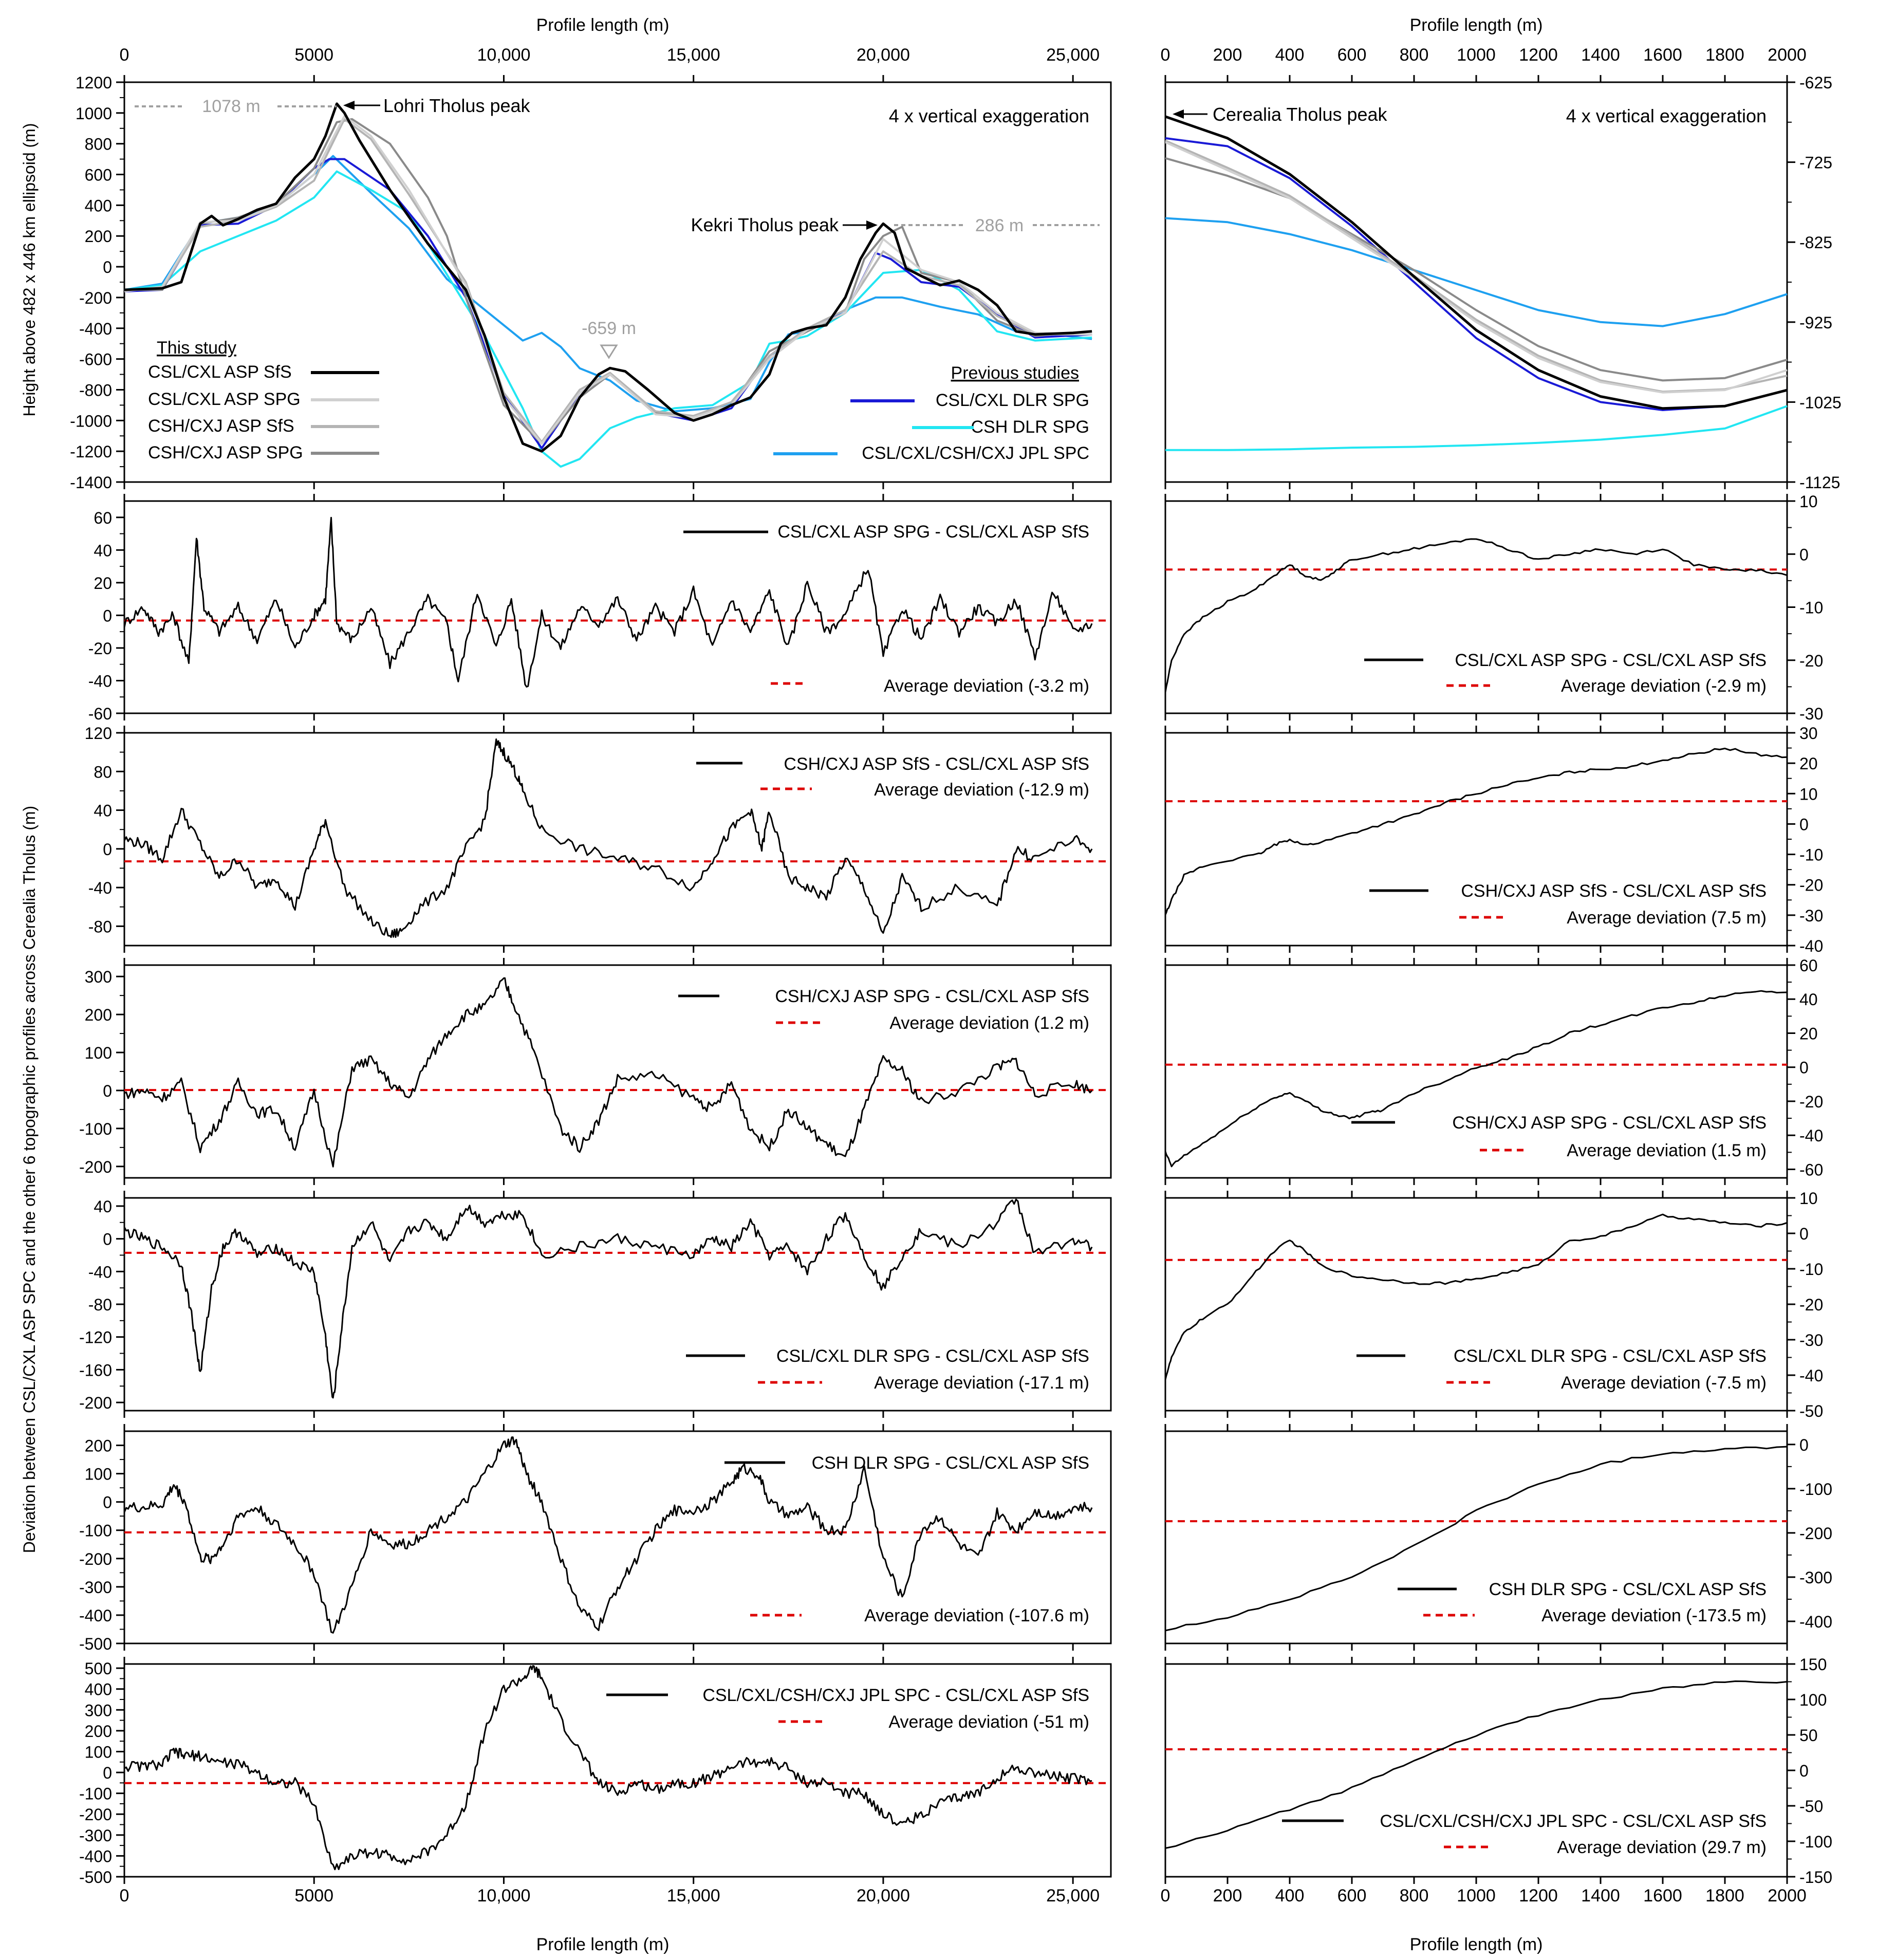 The width and height of the screenshot is (1877, 1960). I want to click on dev4-left-avg-label: Average deviation (-17.1 m), so click(982, 1383).